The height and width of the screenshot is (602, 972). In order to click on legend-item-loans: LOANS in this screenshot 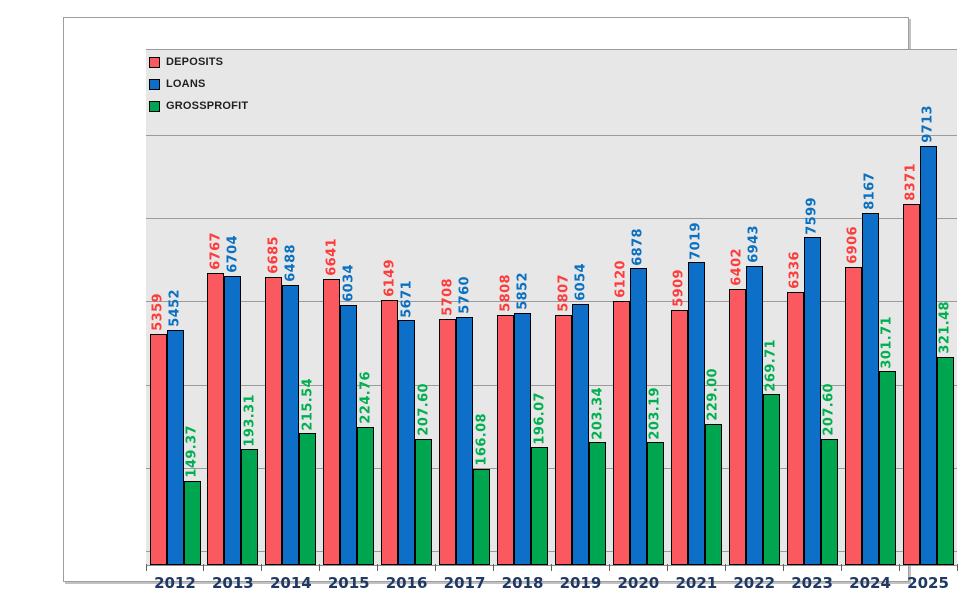, I will do `click(198, 84)`.